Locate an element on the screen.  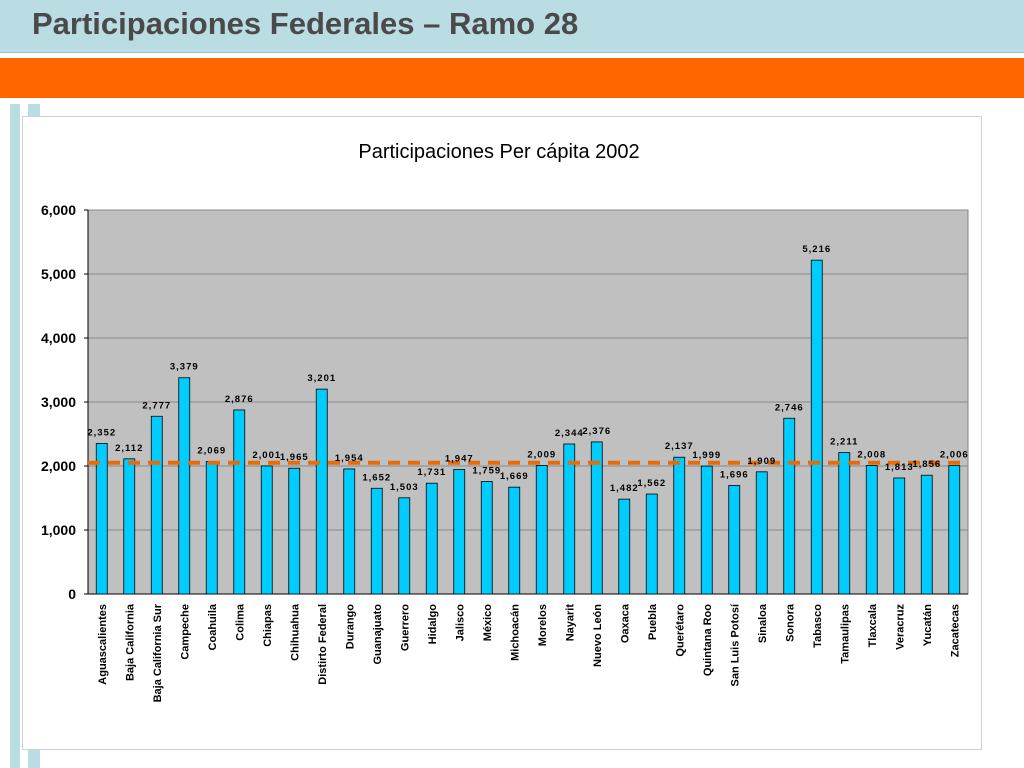
x-tick-label: Colima is located at coordinates (240, 622).